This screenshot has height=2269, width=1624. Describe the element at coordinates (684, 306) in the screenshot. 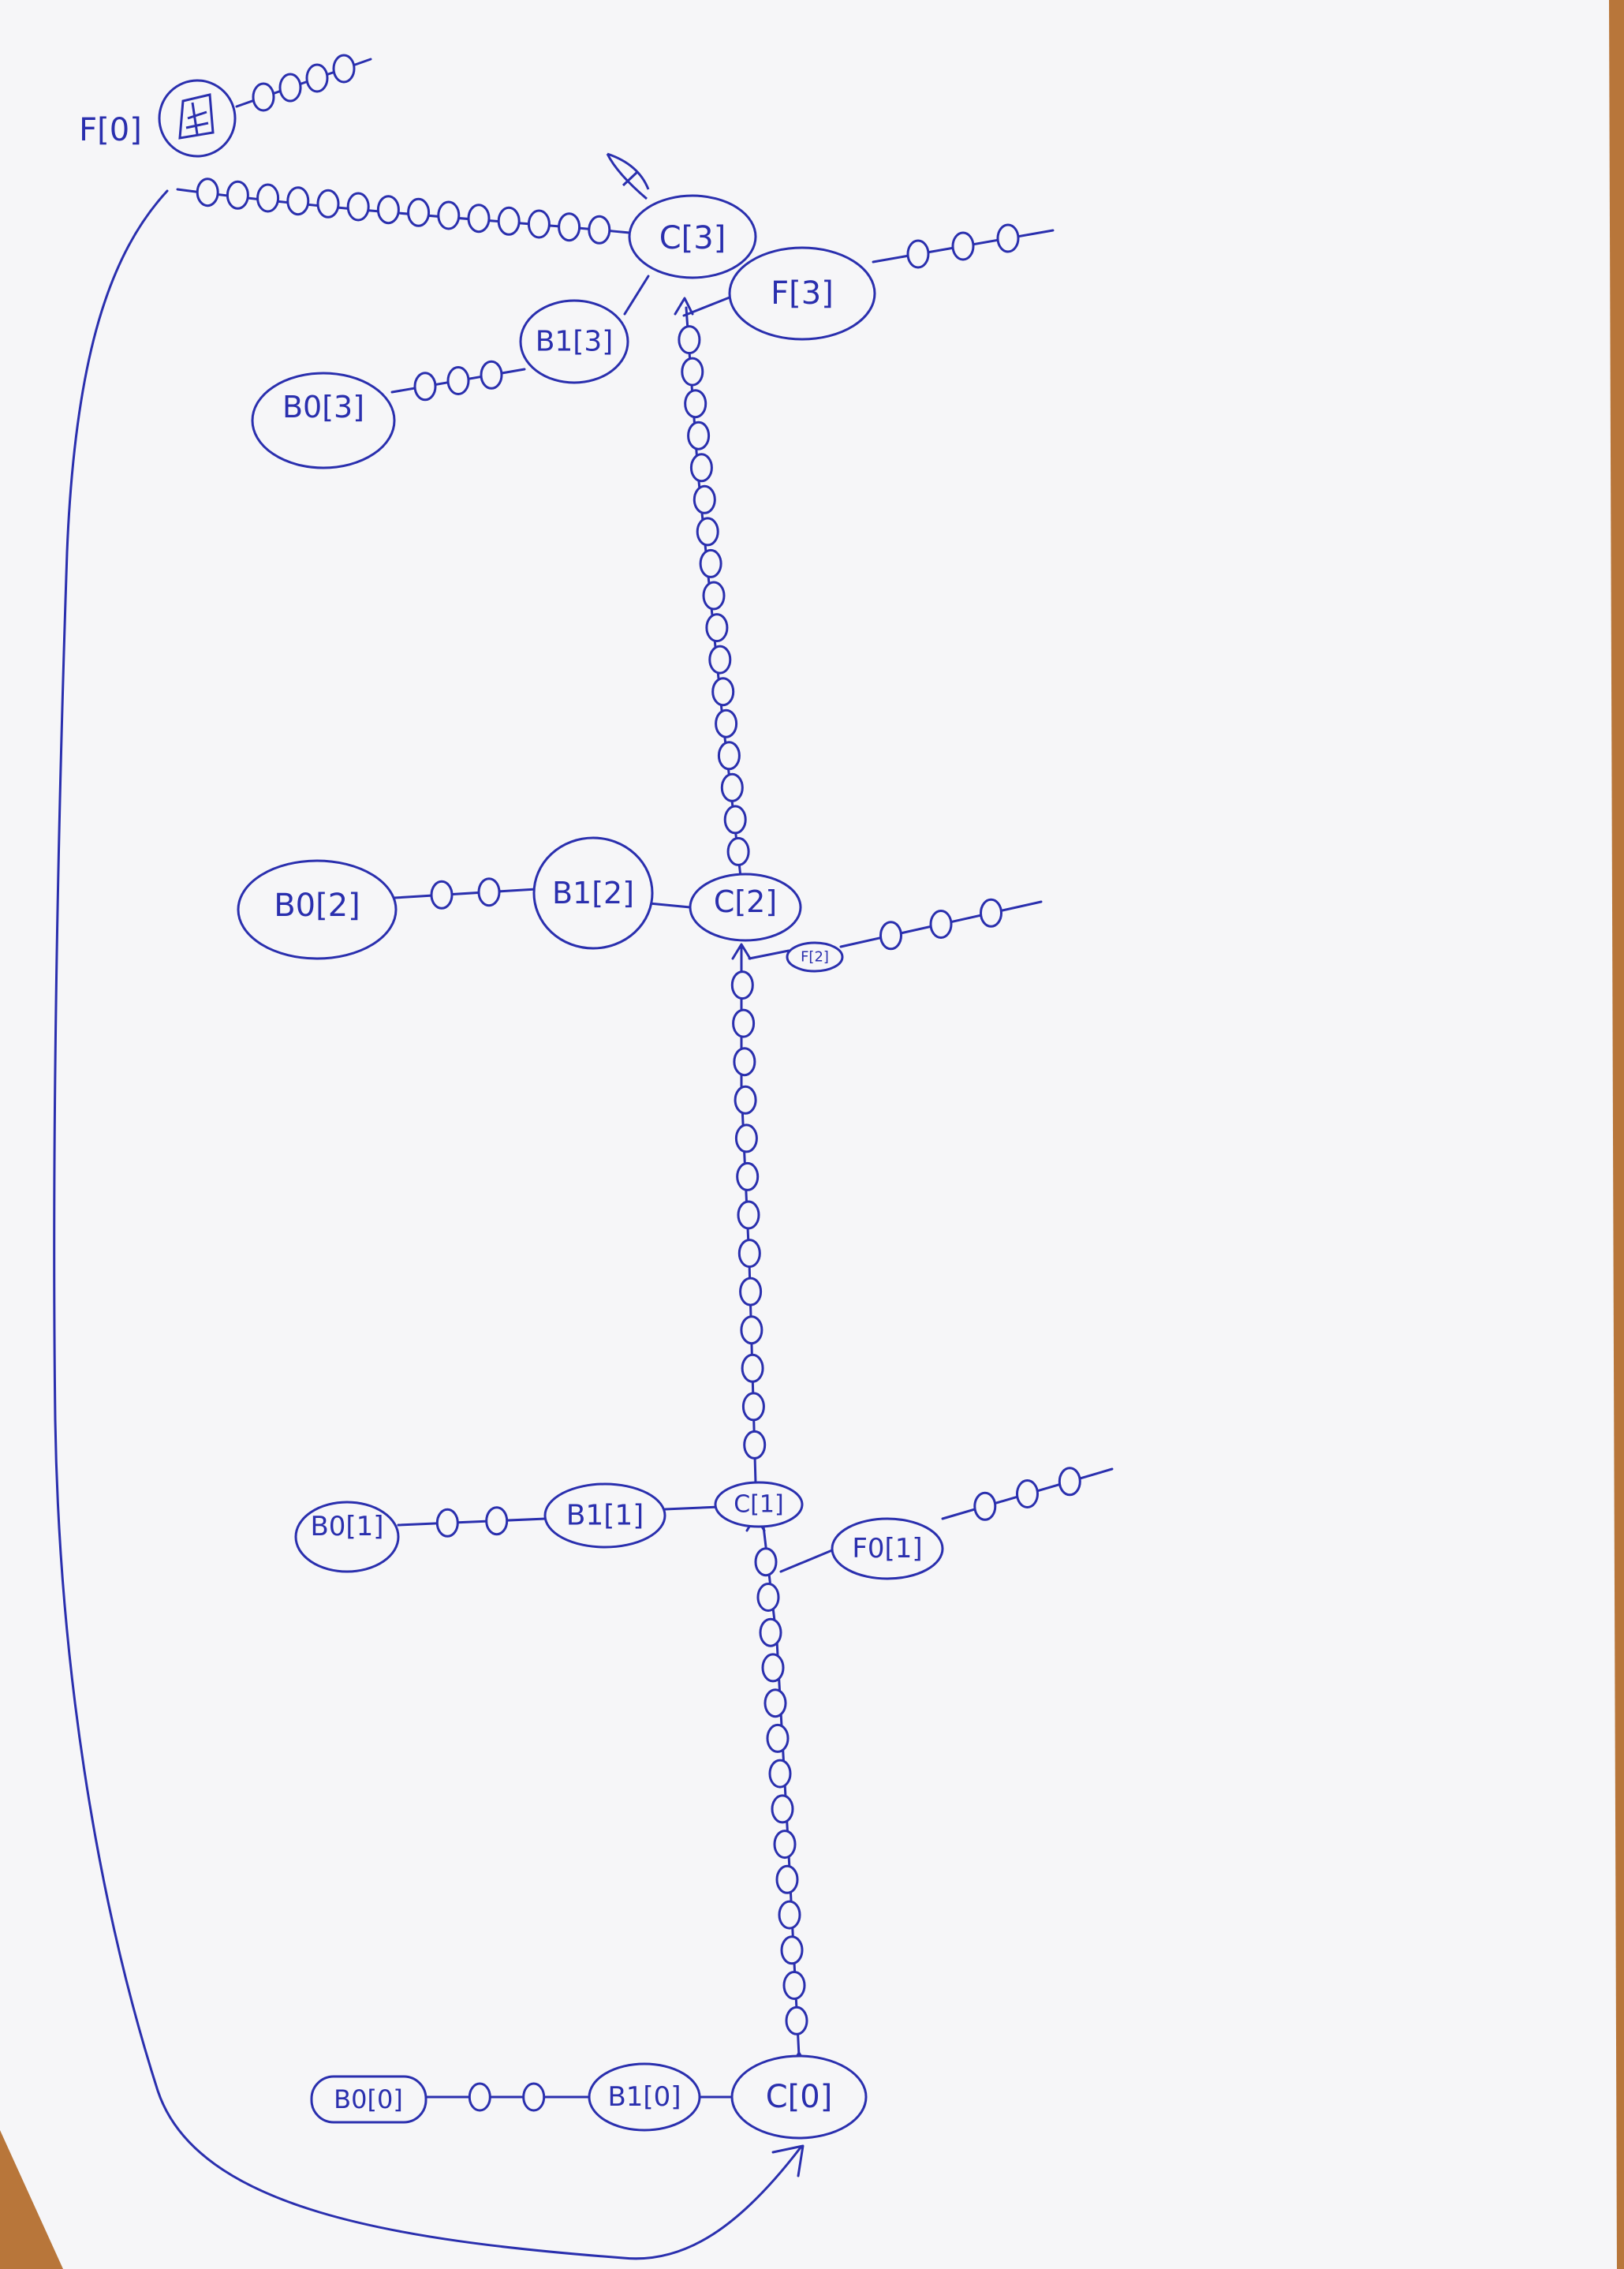

I see `arrowhead-c3` at that location.